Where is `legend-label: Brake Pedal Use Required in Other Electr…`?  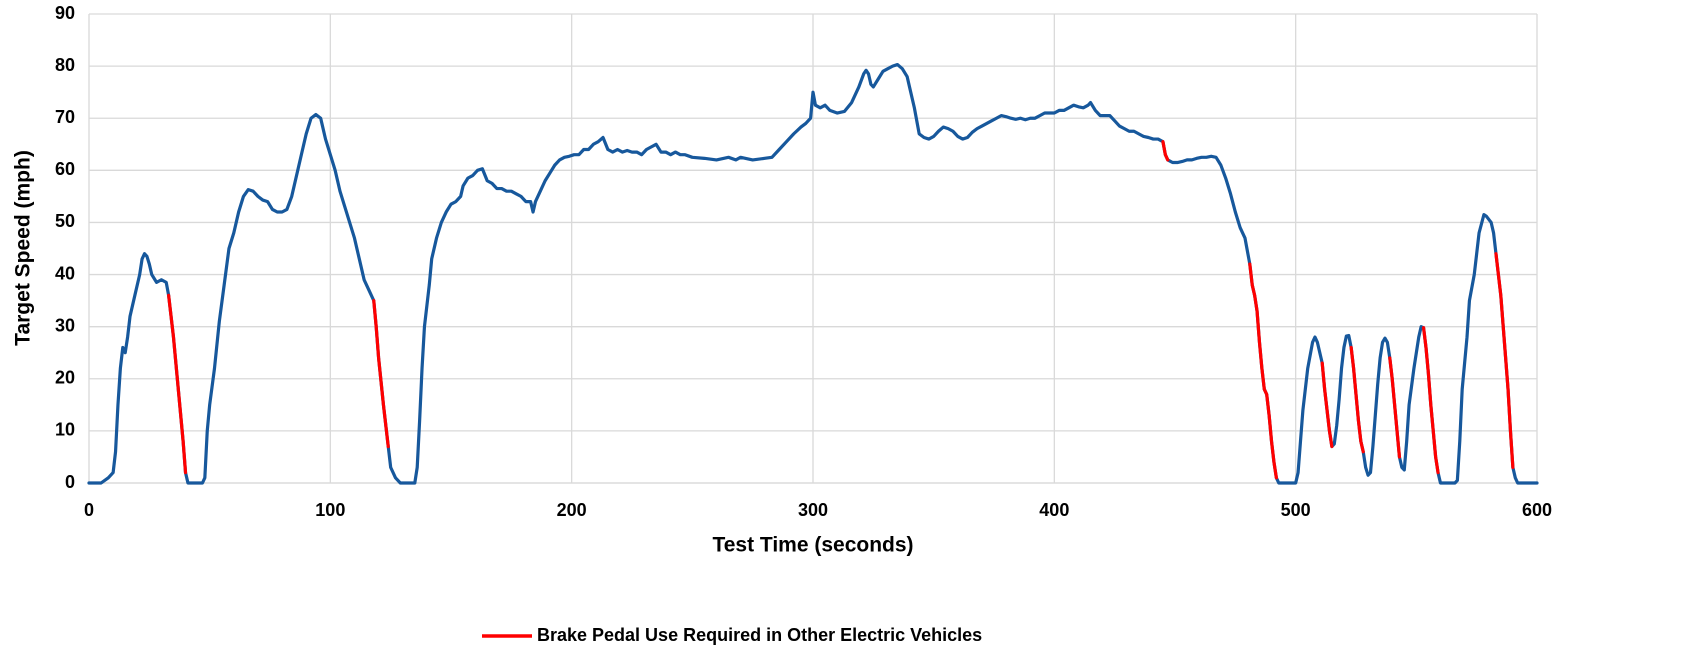 legend-label: Brake Pedal Use Required in Other Electr… is located at coordinates (759, 635).